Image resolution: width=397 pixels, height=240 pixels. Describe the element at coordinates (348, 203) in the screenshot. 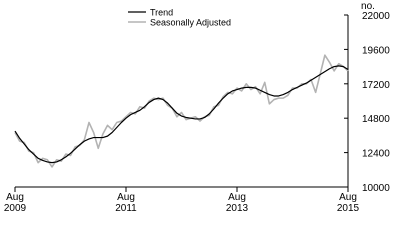

I see `x-tick-label: Aug 2015` at that location.